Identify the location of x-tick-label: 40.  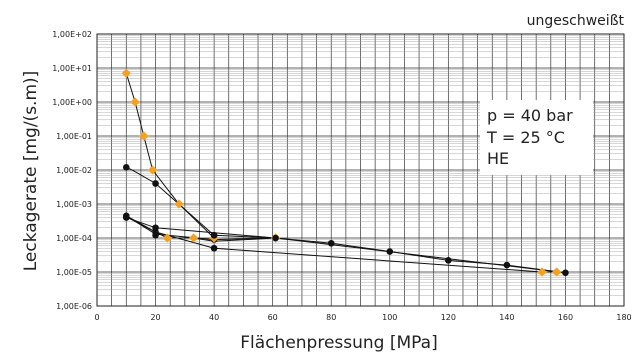
(214, 317).